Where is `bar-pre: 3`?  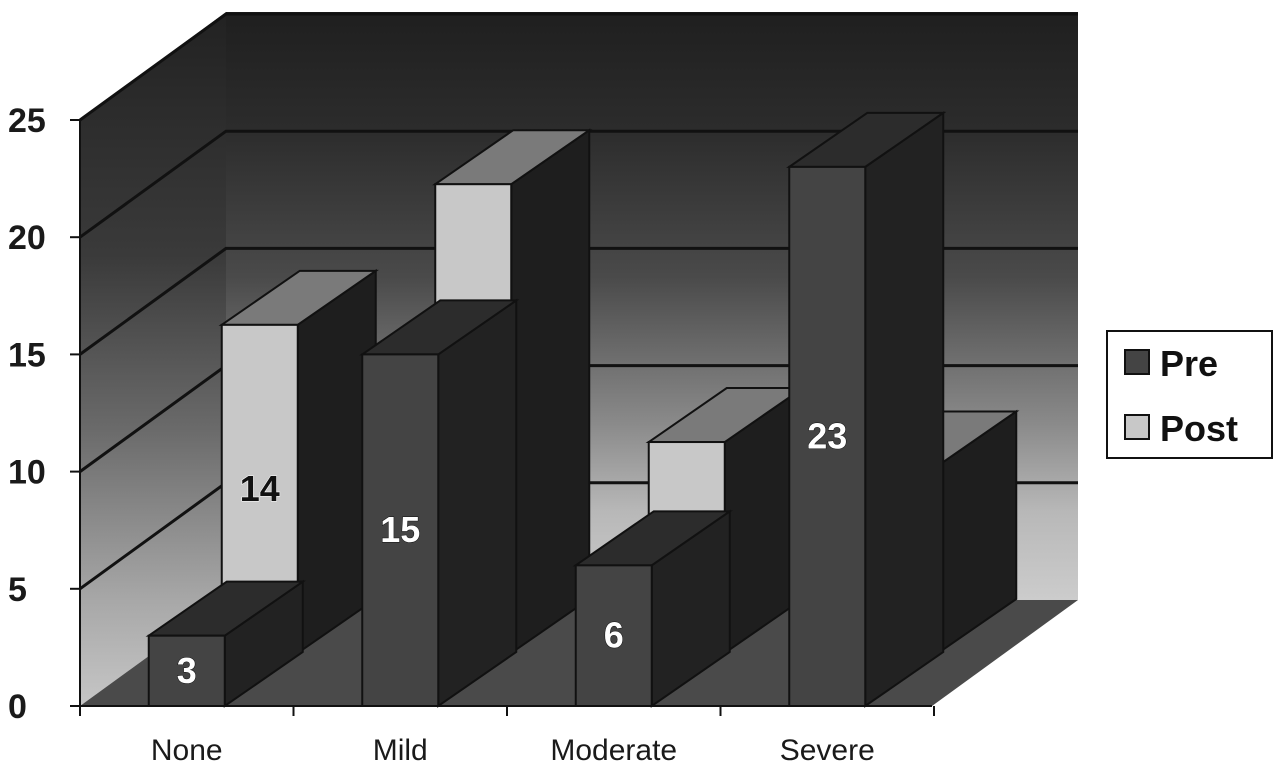 bar-pre: 3 is located at coordinates (225, 643).